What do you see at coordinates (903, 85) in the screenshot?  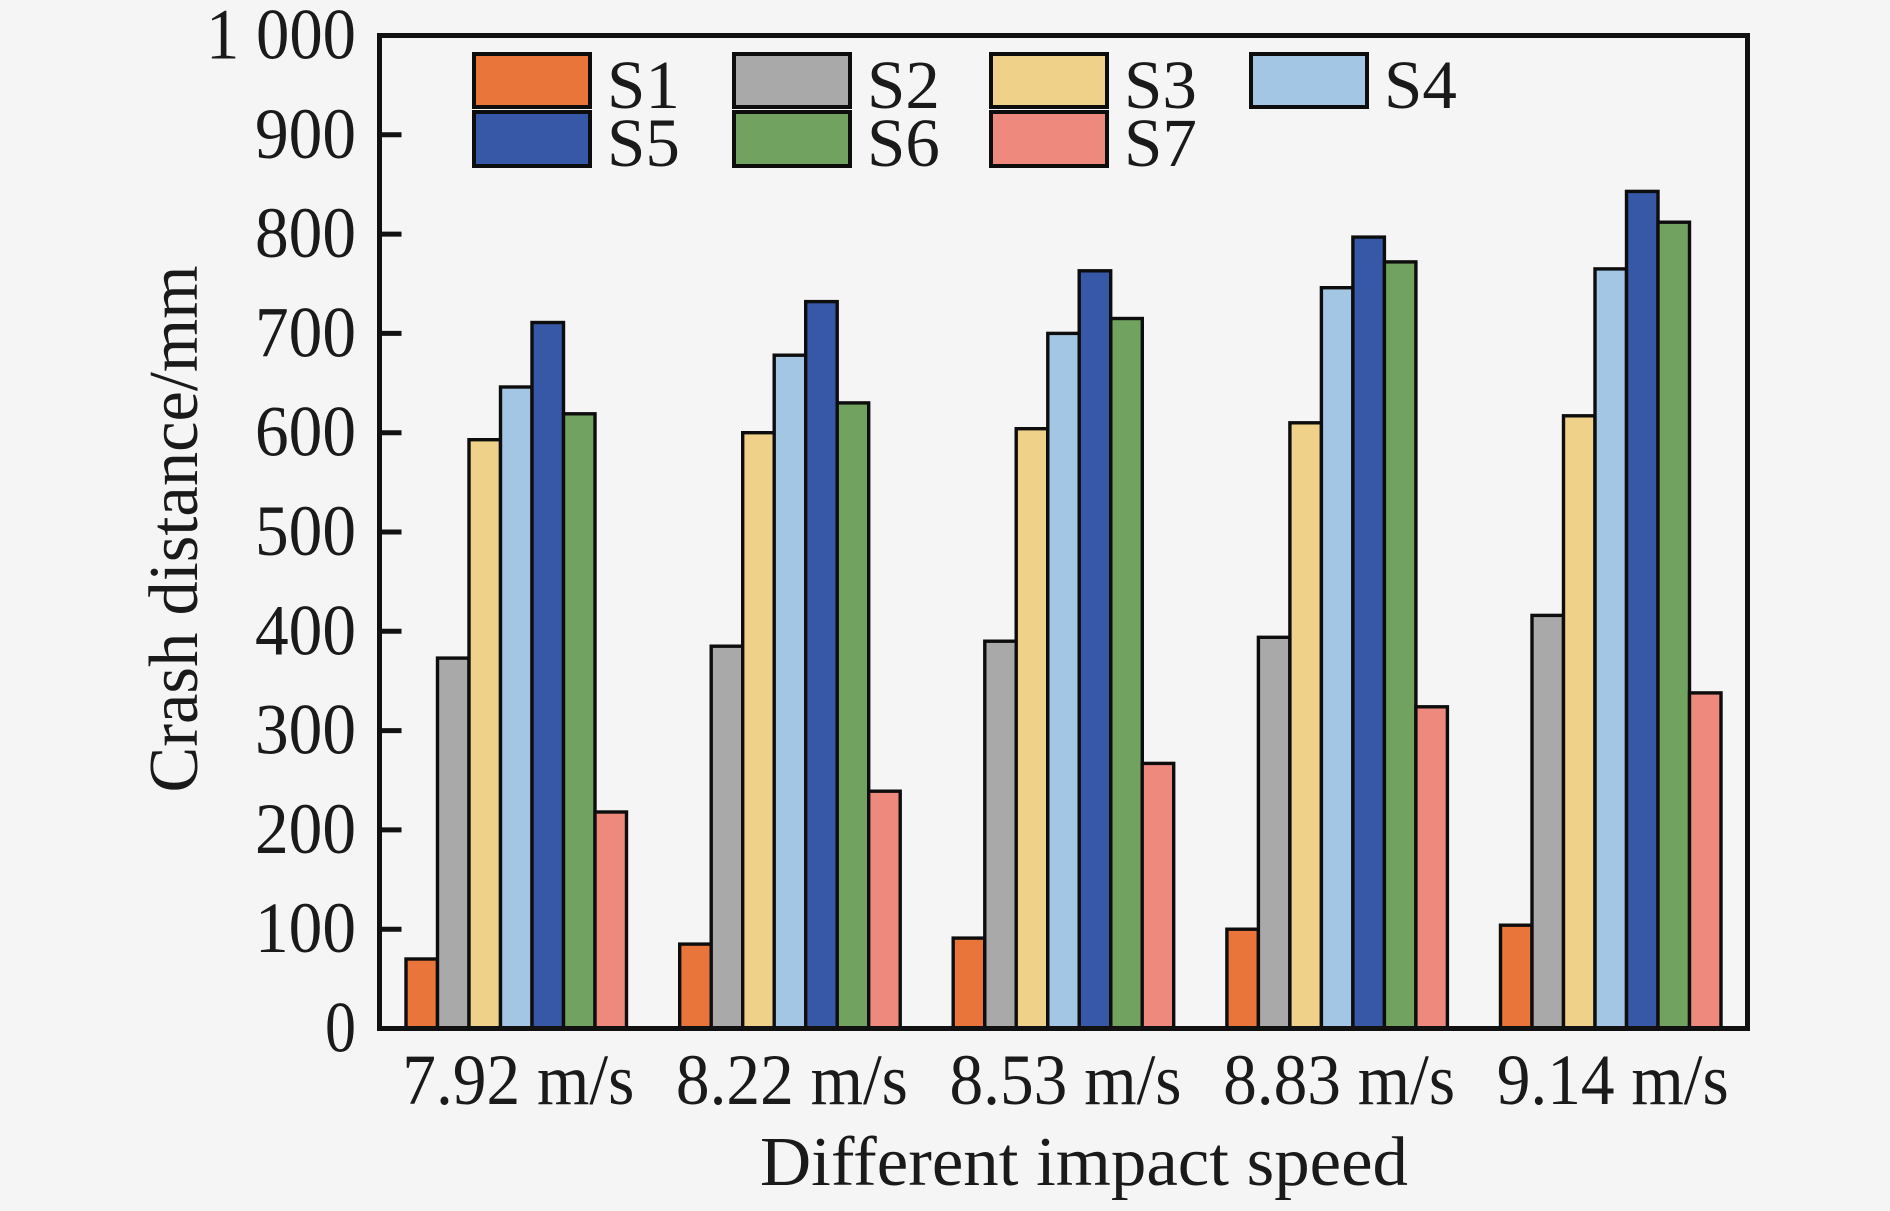 I see `svg-text: S2` at bounding box center [903, 85].